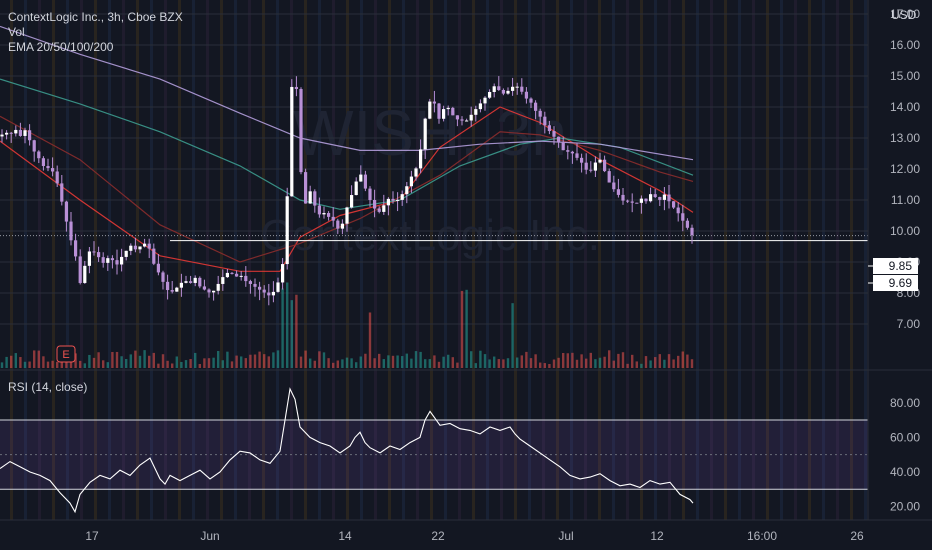  I want to click on time-tick-label: Jul, so click(565, 536).